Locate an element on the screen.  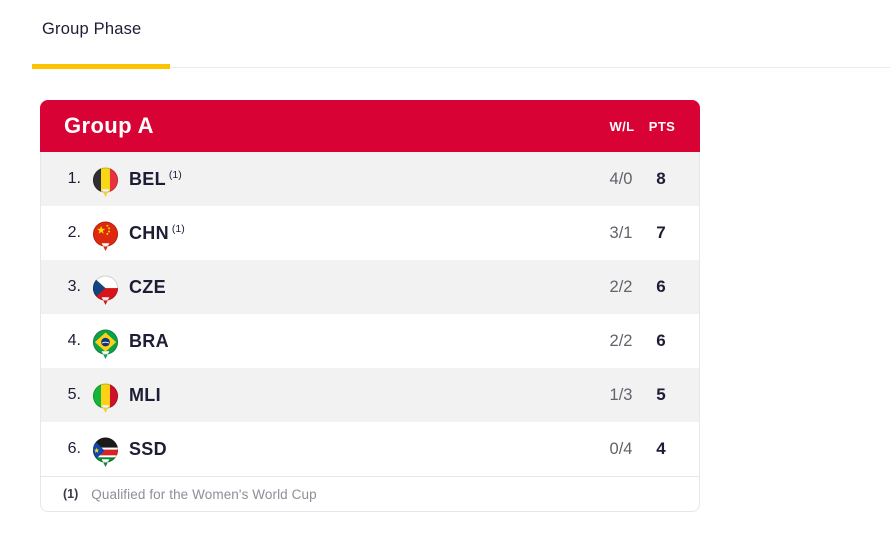
team-name-cell: CHN (1) is located at coordinates (157, 233).